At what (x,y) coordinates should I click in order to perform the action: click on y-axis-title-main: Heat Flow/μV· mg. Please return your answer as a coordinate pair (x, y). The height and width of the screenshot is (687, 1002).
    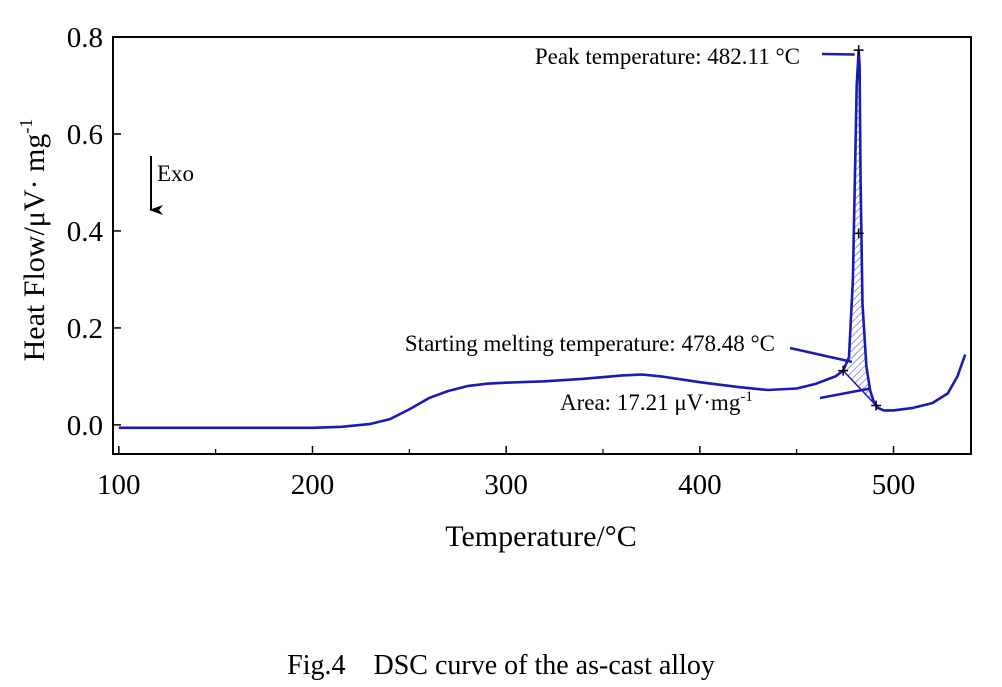
    Looking at the image, I should click on (34, 248).